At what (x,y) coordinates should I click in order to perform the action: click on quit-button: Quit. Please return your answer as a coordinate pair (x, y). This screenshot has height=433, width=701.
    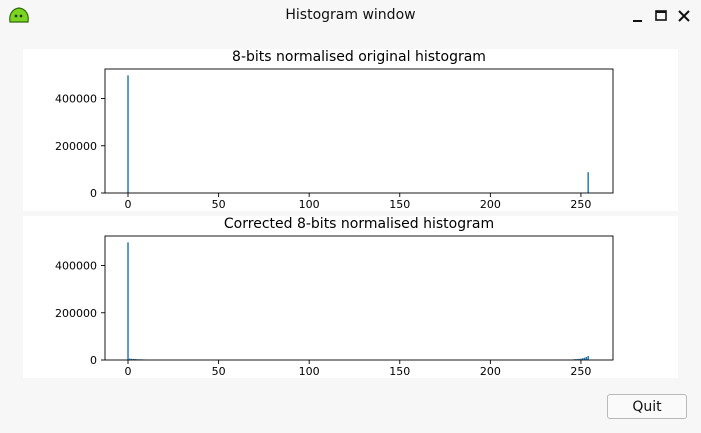
    Looking at the image, I should click on (647, 406).